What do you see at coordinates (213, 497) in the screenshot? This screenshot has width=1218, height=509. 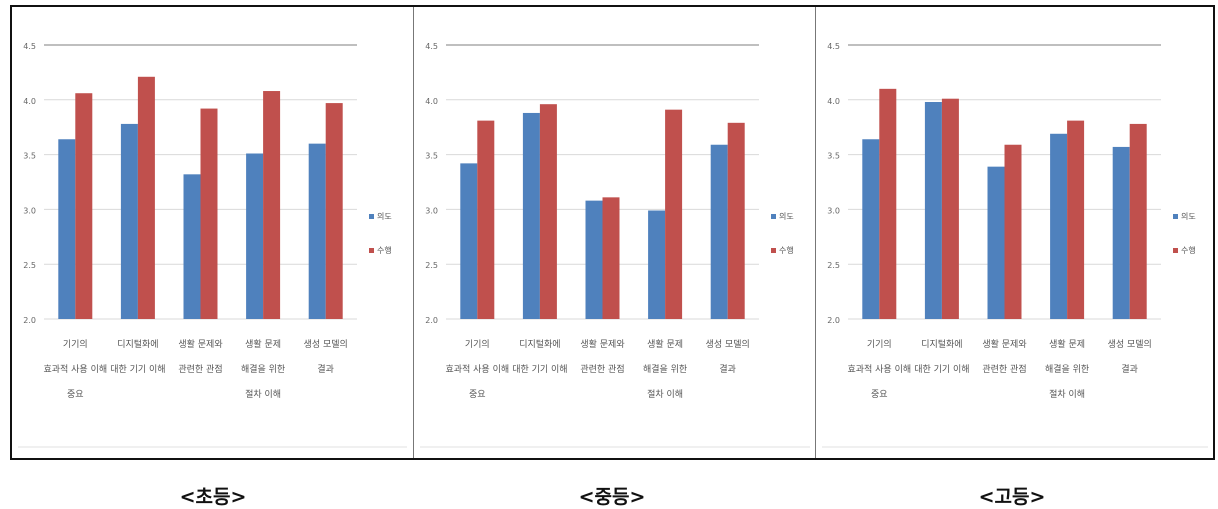 I see `caption-elementary: <초등>` at bounding box center [213, 497].